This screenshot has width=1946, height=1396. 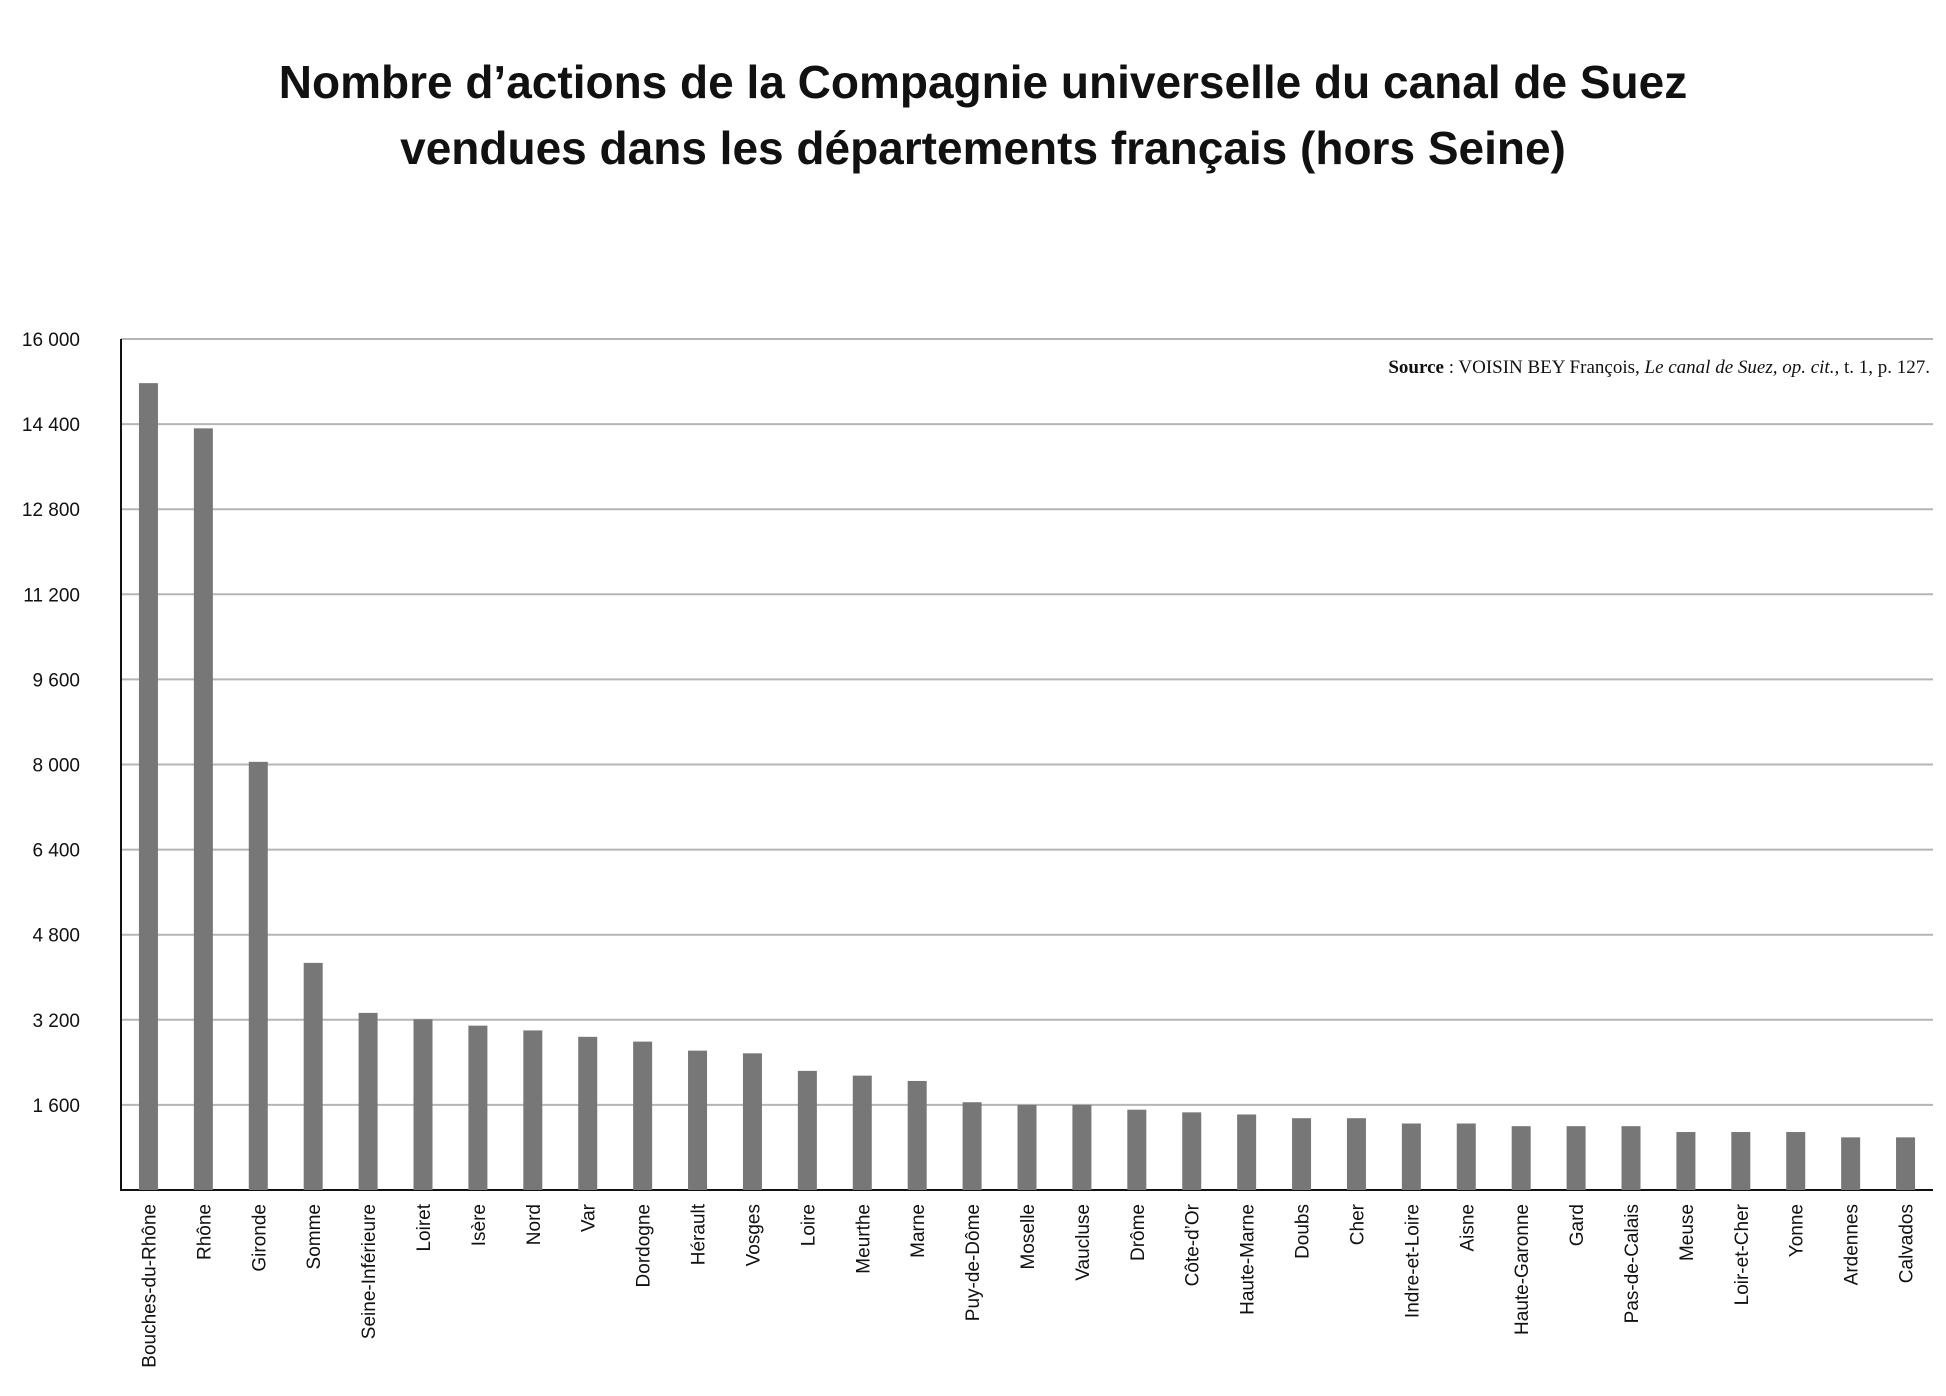 What do you see at coordinates (1544, 367) in the screenshot?
I see `source-author: : VOISIN BEY François,` at bounding box center [1544, 367].